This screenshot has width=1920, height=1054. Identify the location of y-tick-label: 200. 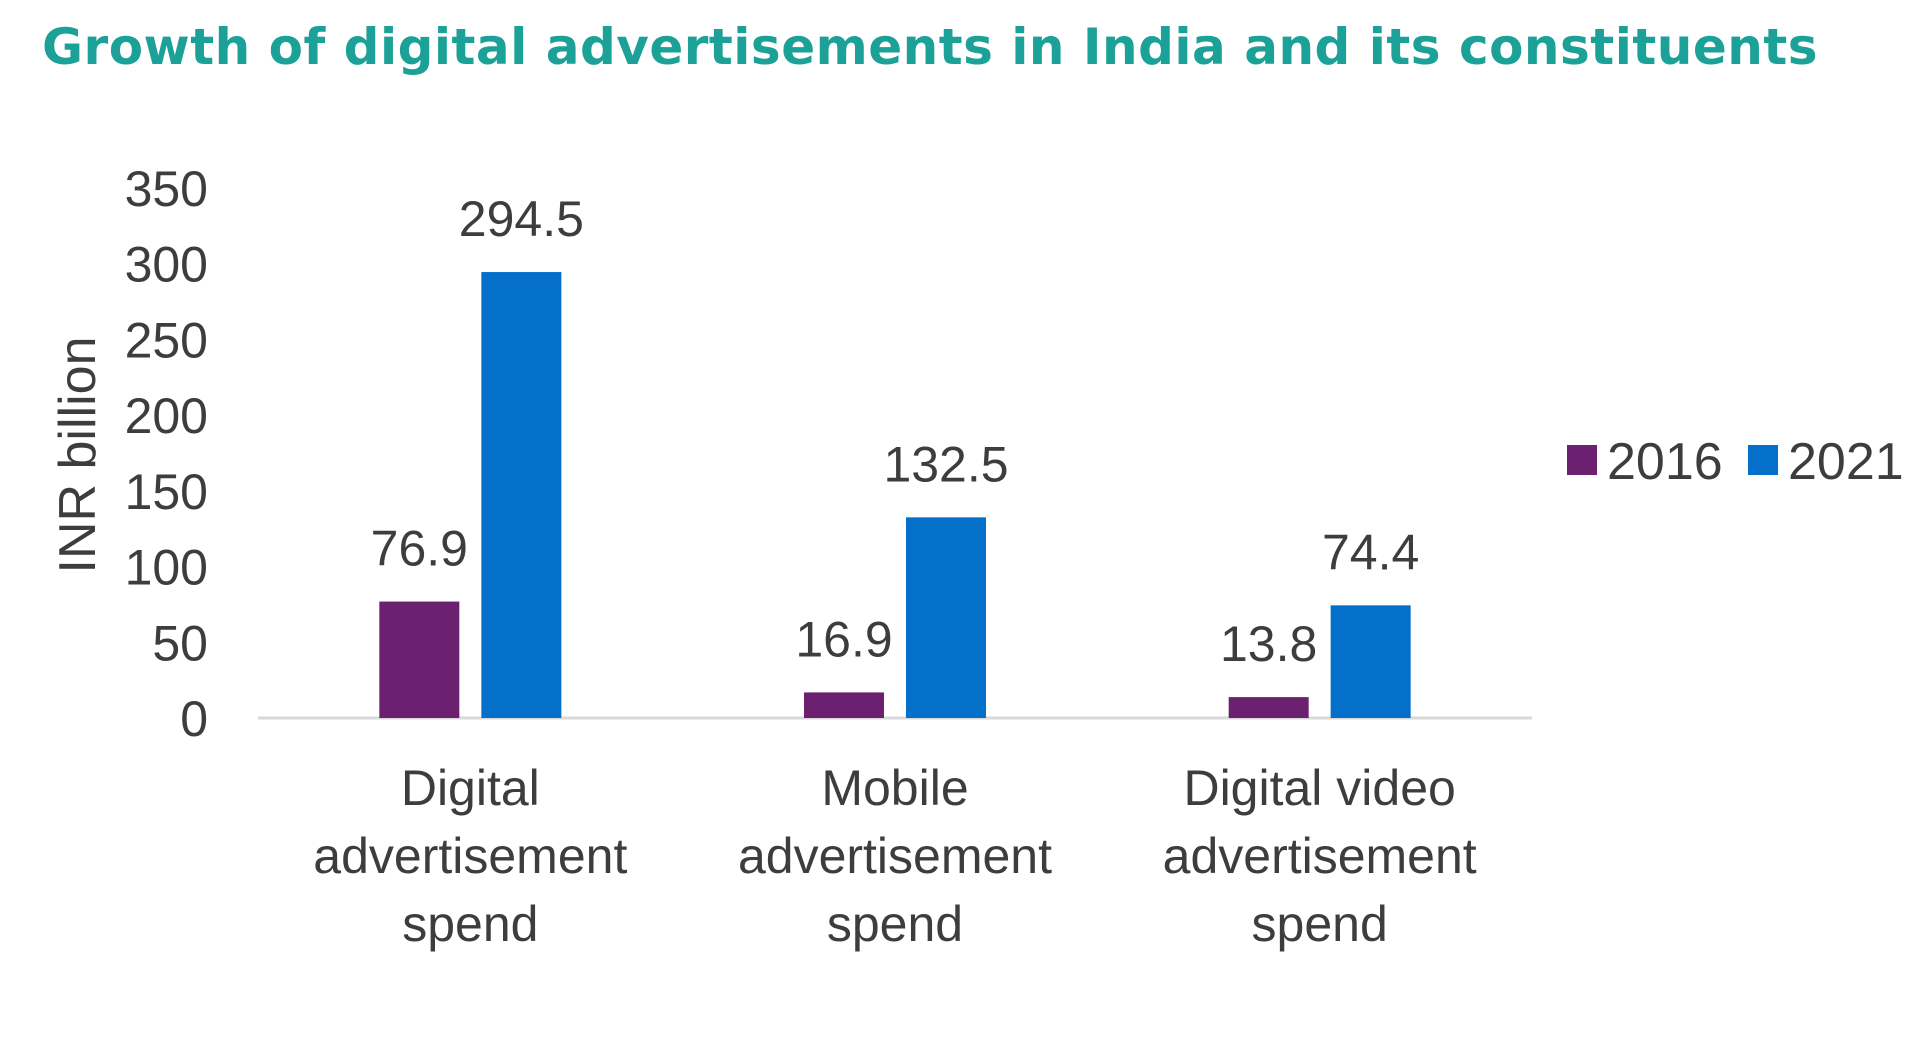
(166, 416).